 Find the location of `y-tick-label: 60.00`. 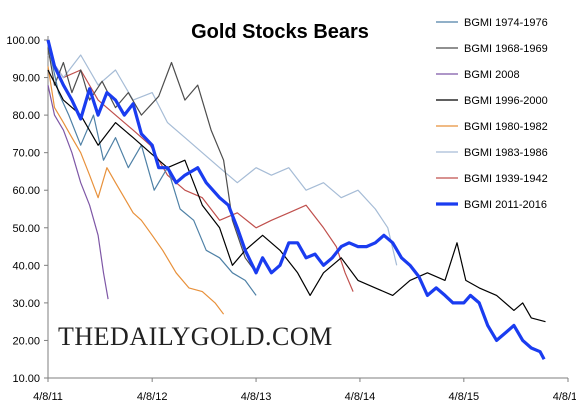

y-tick-label: 60.00 is located at coordinates (26, 191).